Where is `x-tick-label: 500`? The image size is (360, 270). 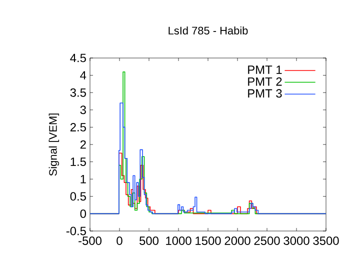
x-tick-label: 500 is located at coordinates (149, 240).